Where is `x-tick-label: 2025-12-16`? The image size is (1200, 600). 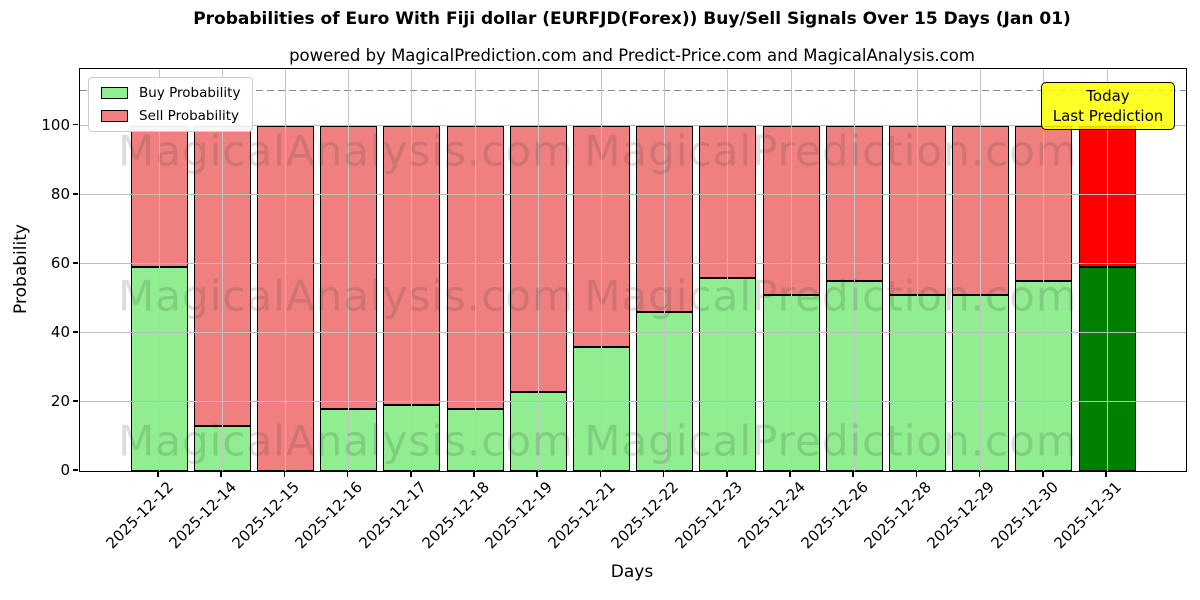 x-tick-label: 2025-12-16 is located at coordinates (329, 515).